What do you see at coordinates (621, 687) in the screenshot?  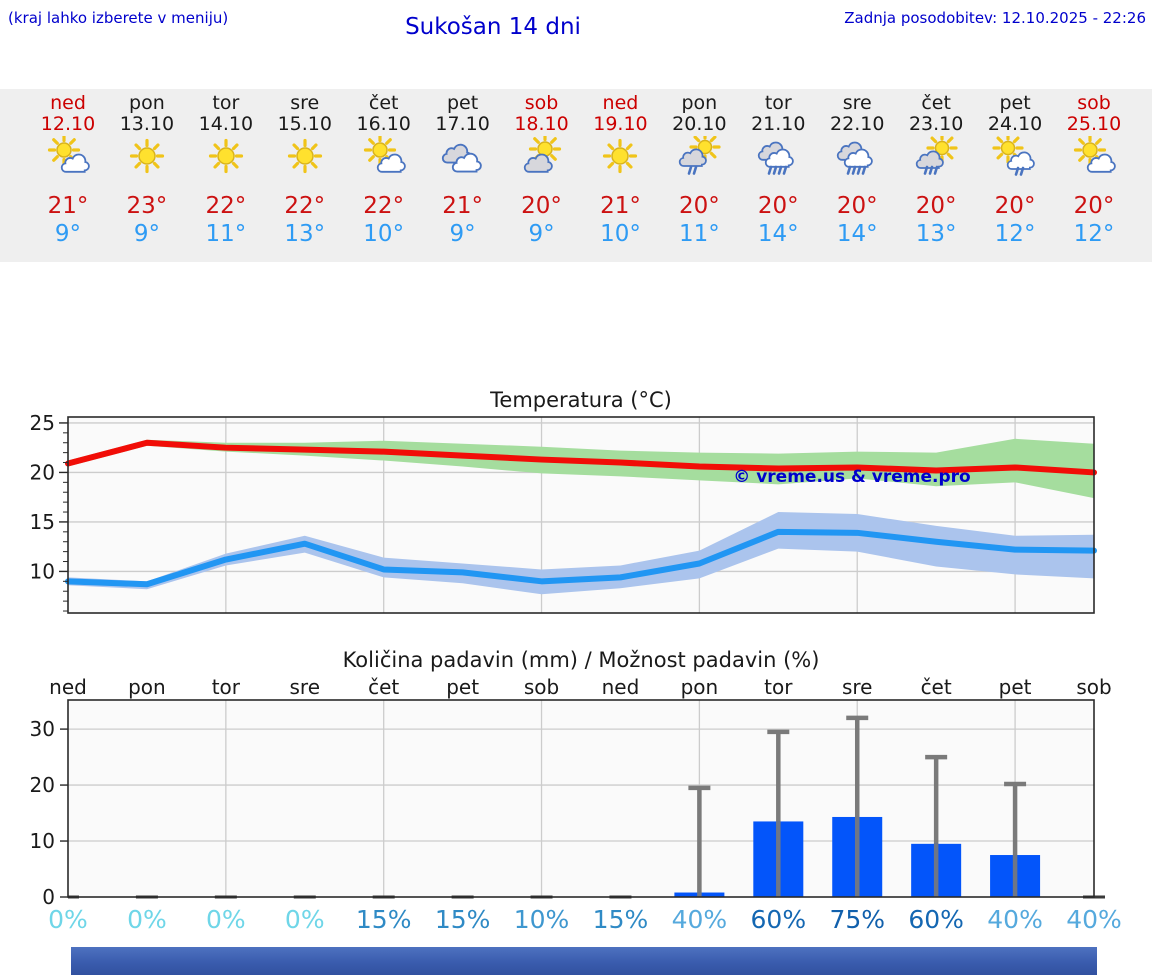 I see `day-axis-label: ned` at bounding box center [621, 687].